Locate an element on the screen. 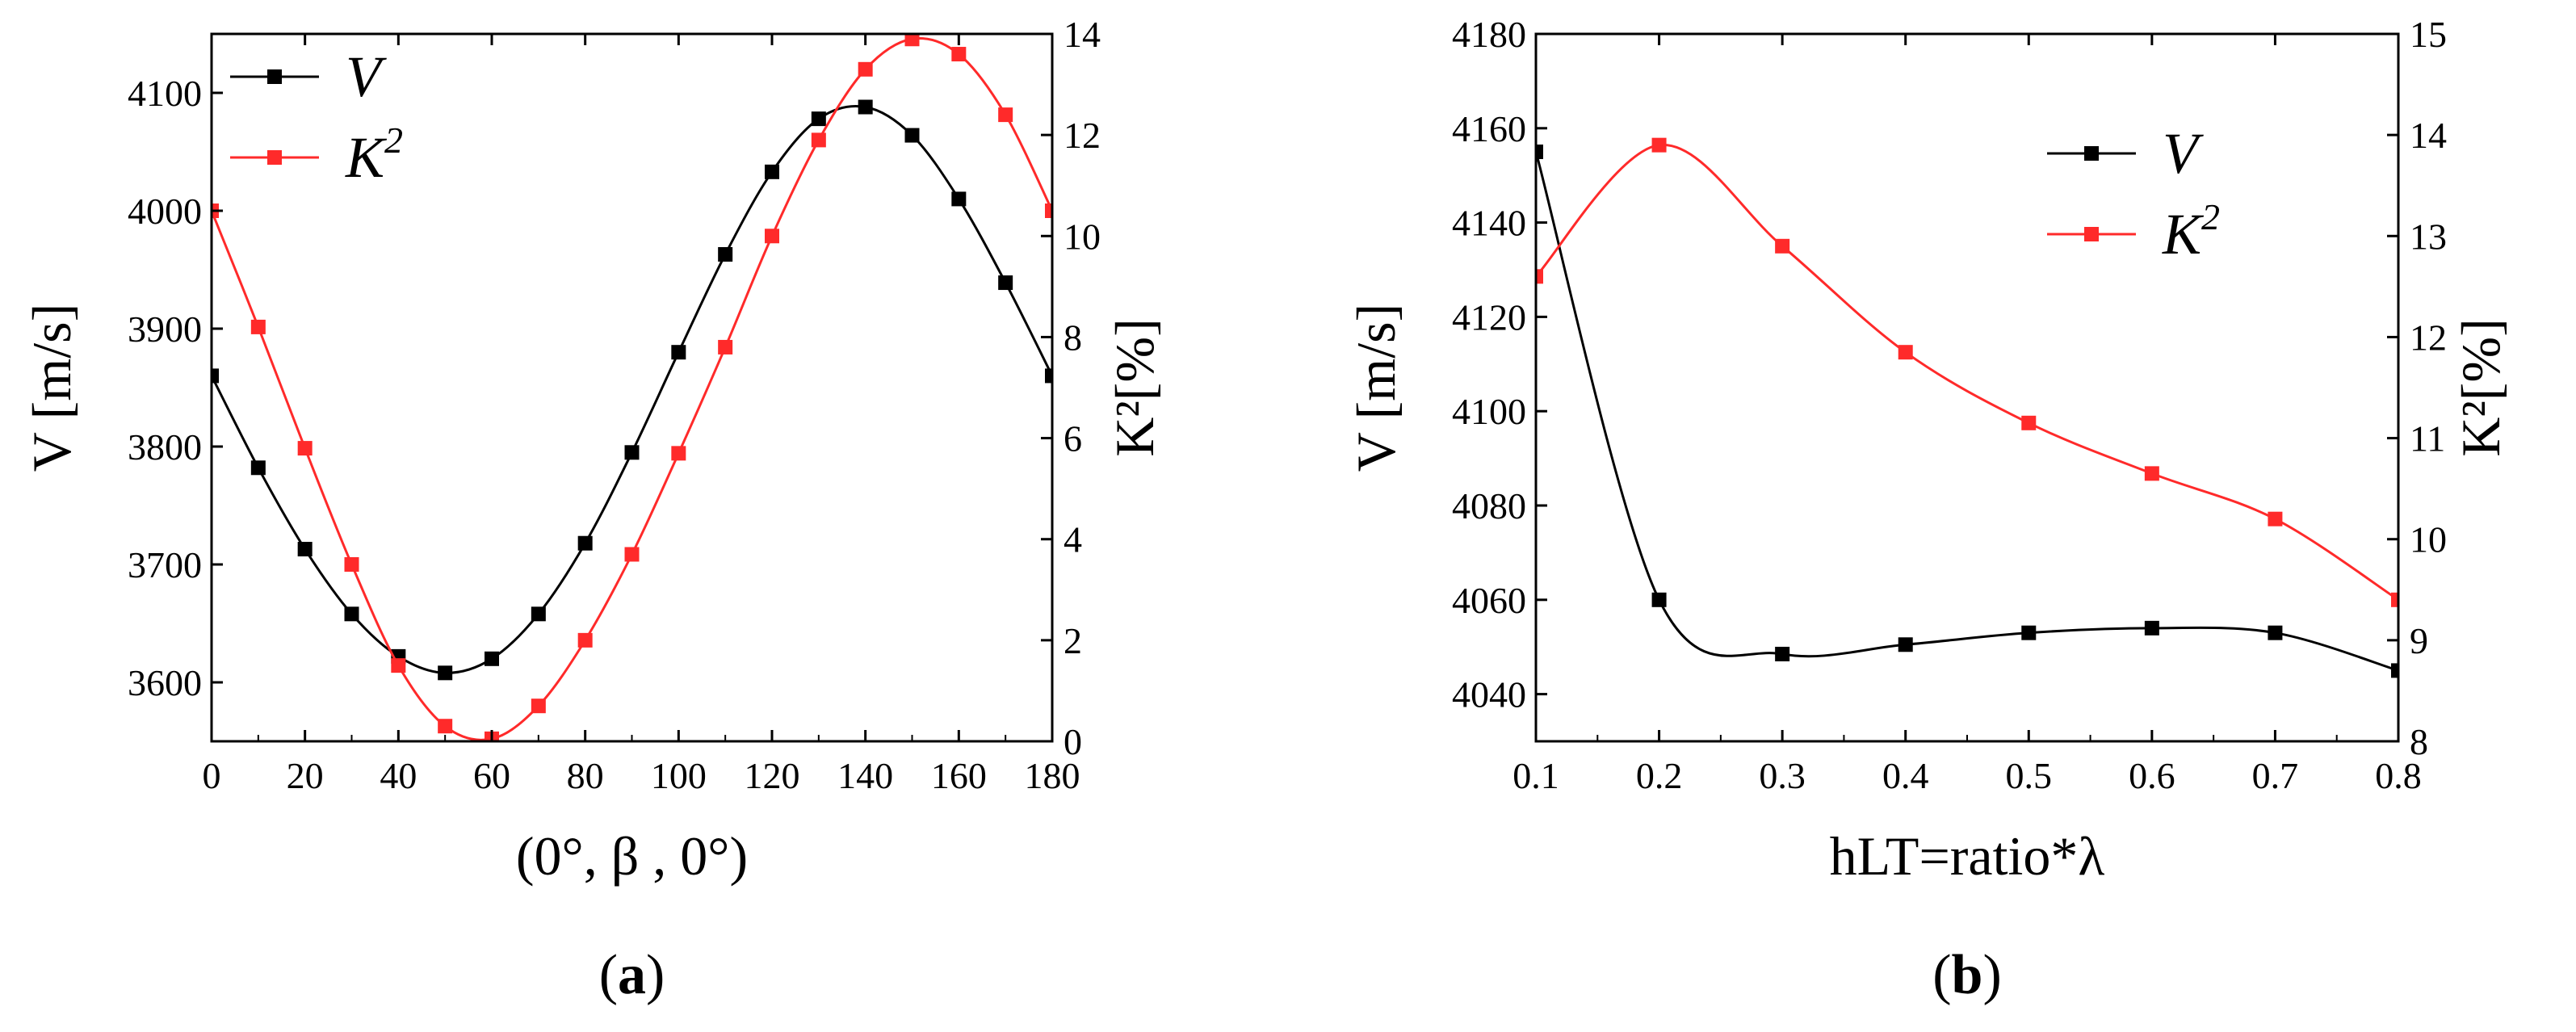  y-left-tick-label-0: 4040 is located at coordinates (1489, 694).